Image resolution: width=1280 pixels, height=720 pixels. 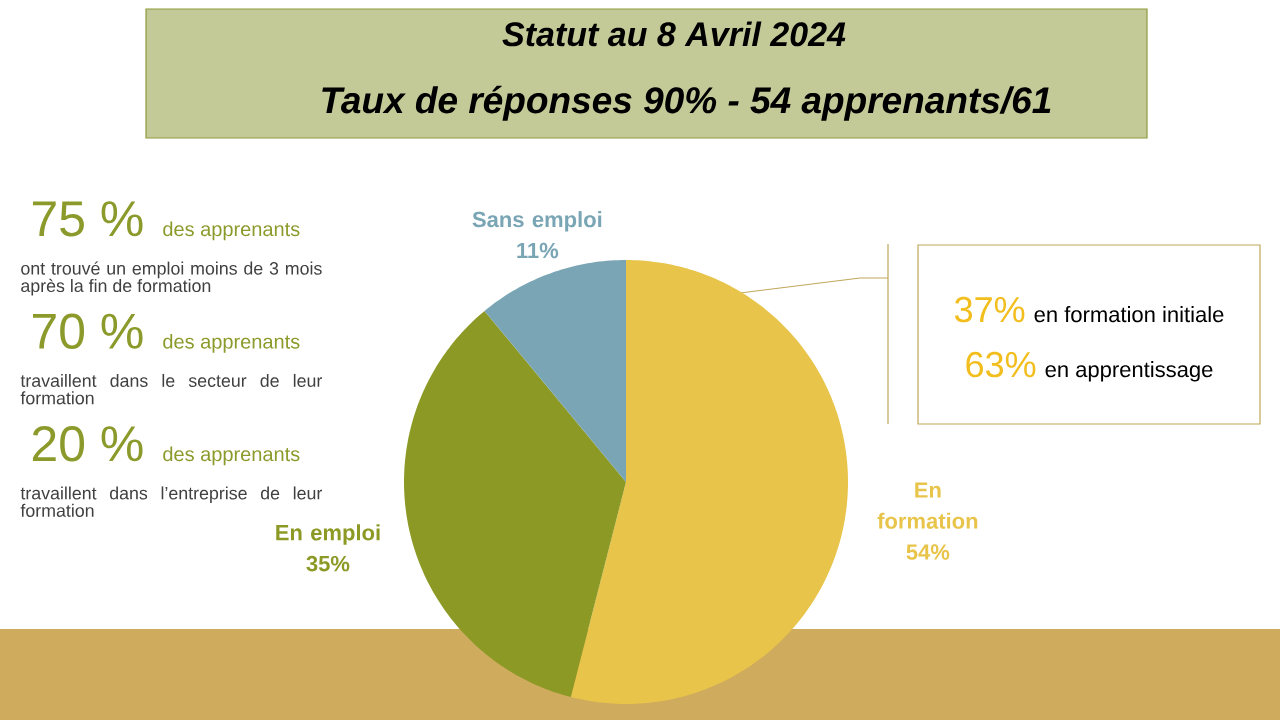 I want to click on text: en apprentissage, so click(x=1129, y=371).